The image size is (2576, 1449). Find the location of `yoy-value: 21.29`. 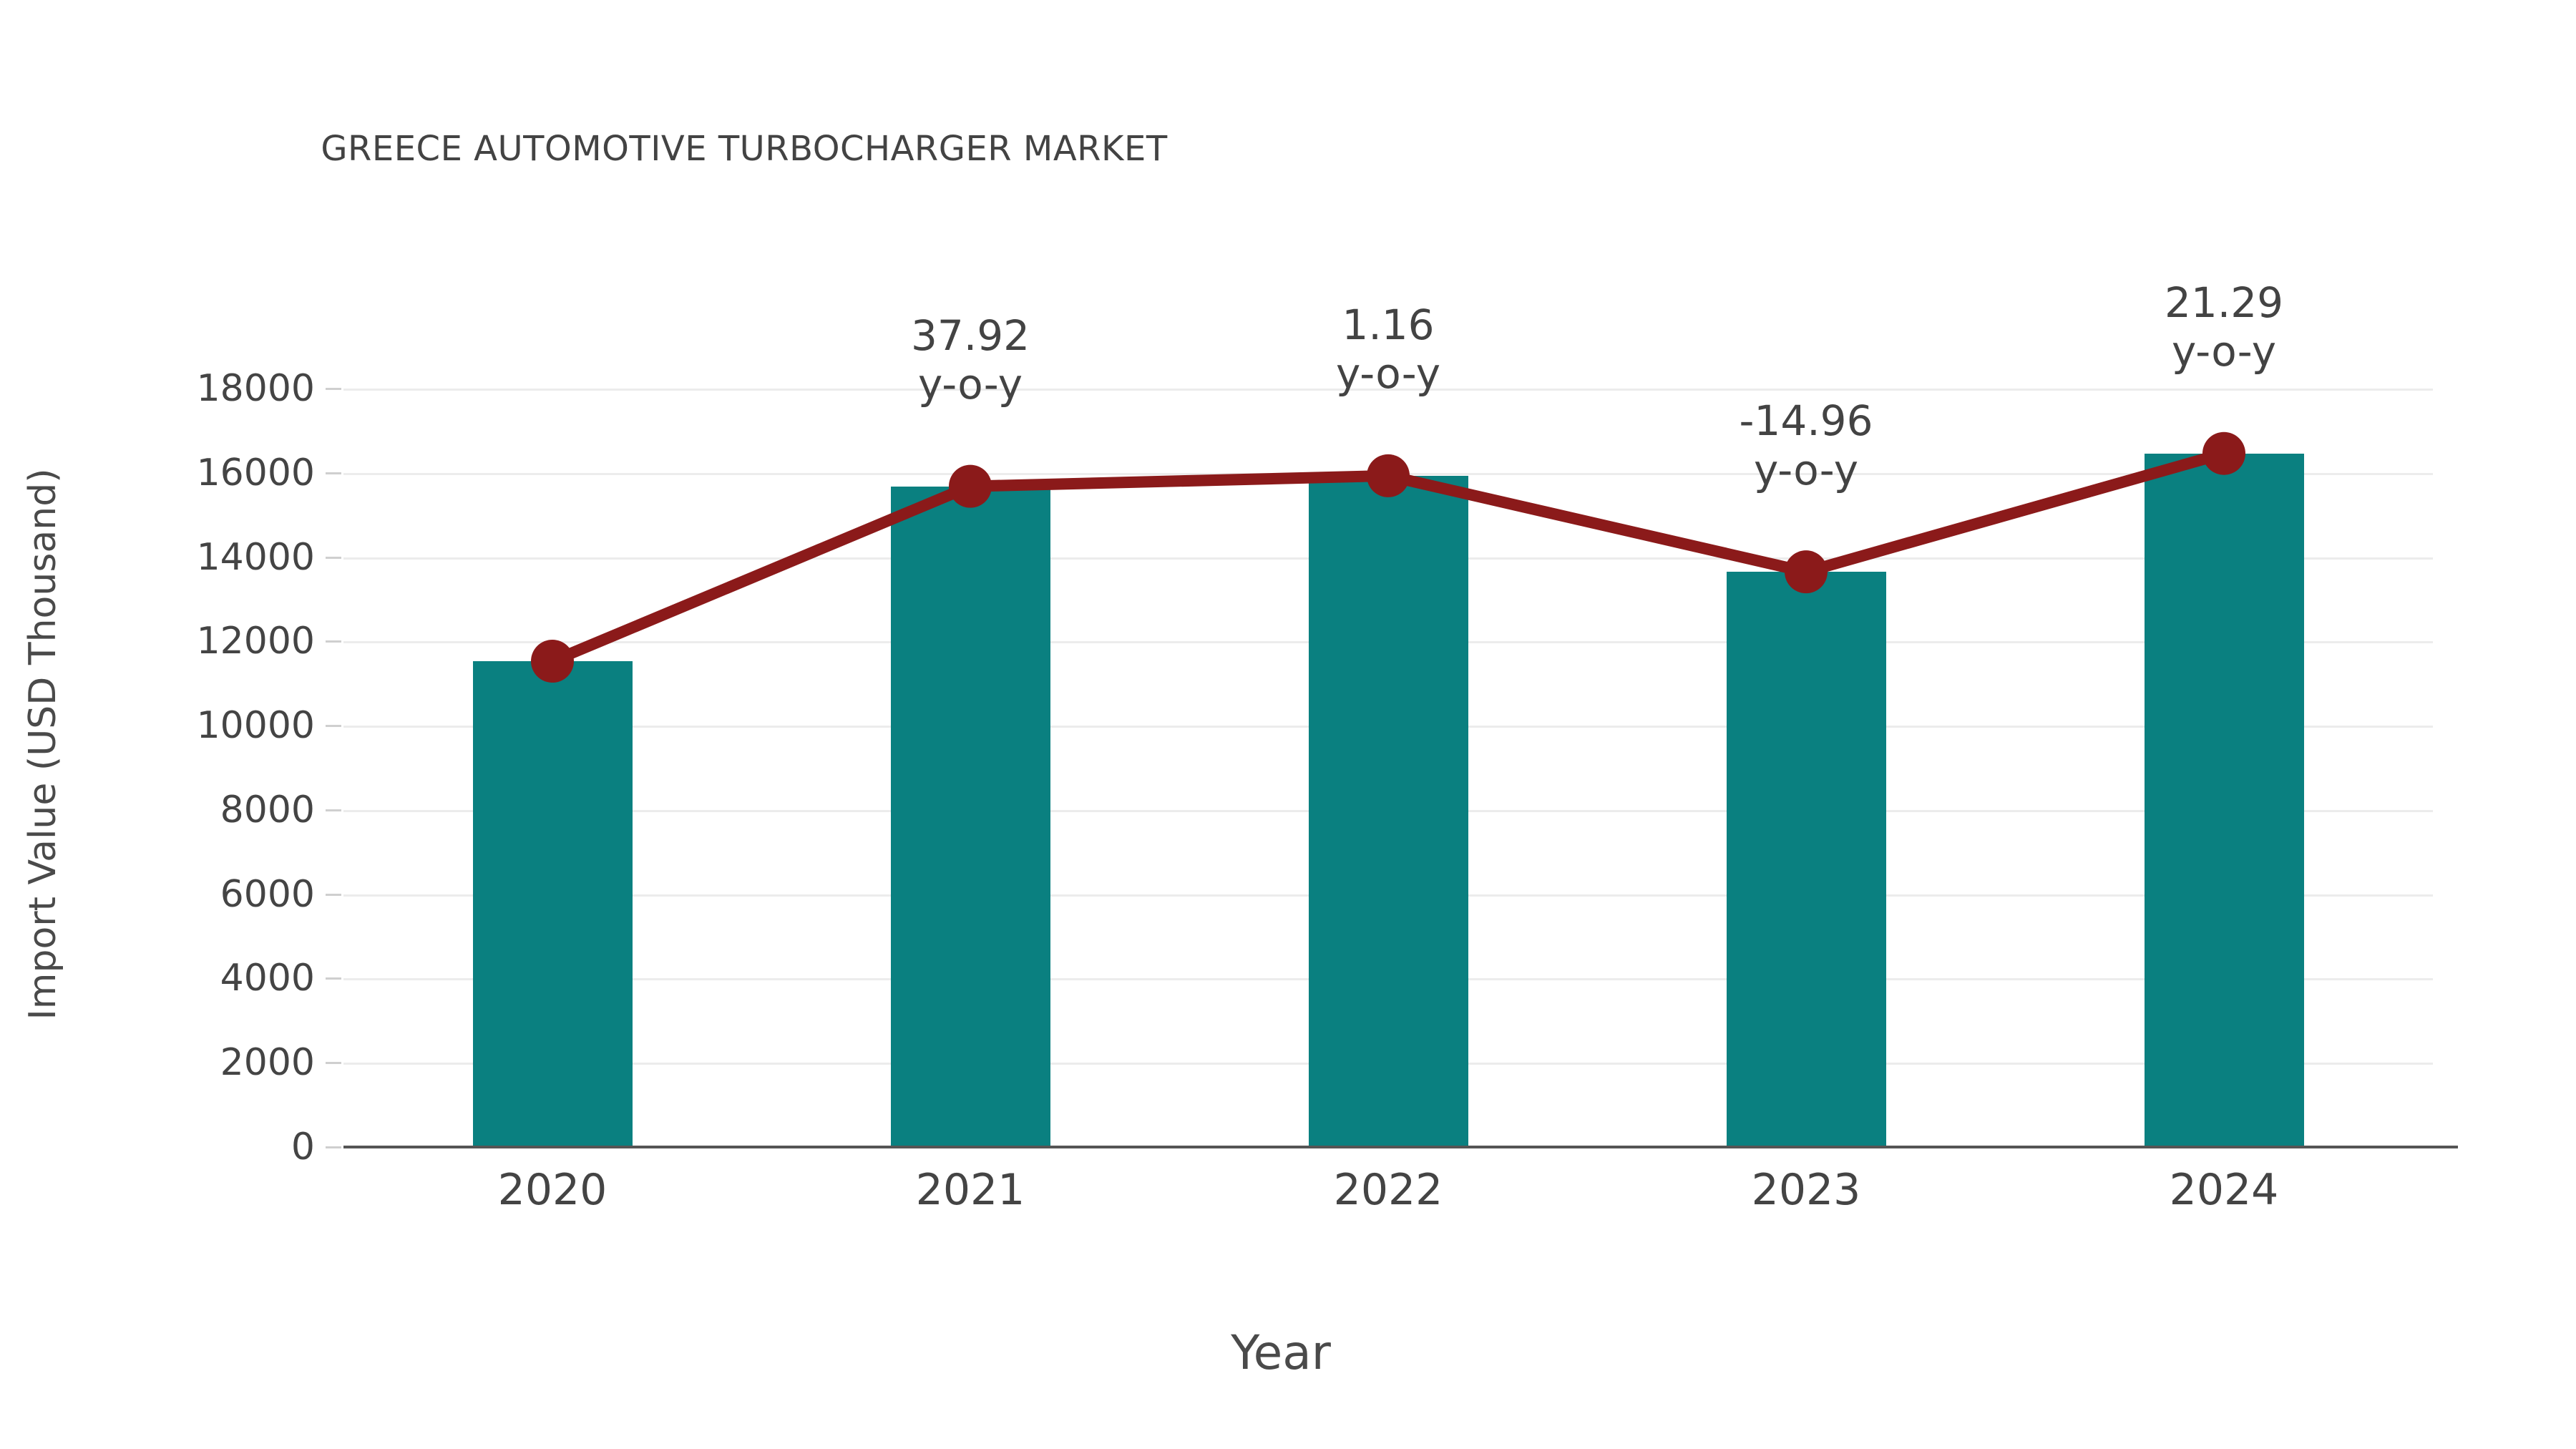

yoy-value: 21.29 is located at coordinates (2224, 302).